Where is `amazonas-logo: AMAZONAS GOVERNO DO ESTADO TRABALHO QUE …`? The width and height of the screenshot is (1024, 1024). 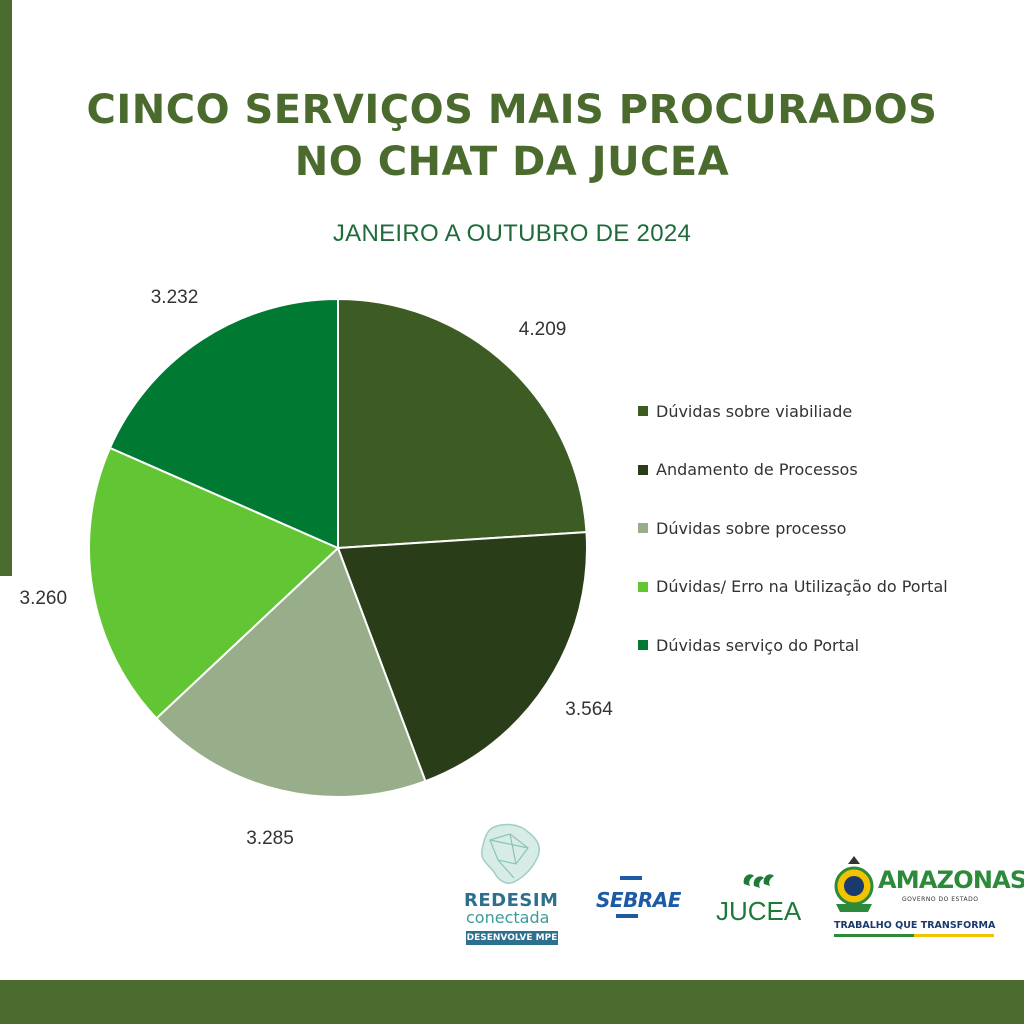 amazonas-logo: AMAZONAS GOVERNO DO ESTADO TRABALHO QUE … is located at coordinates (928, 899).